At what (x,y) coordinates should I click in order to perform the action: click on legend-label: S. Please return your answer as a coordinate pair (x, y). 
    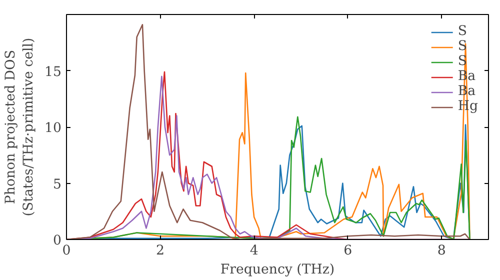
    Looking at the image, I should click on (463, 31).